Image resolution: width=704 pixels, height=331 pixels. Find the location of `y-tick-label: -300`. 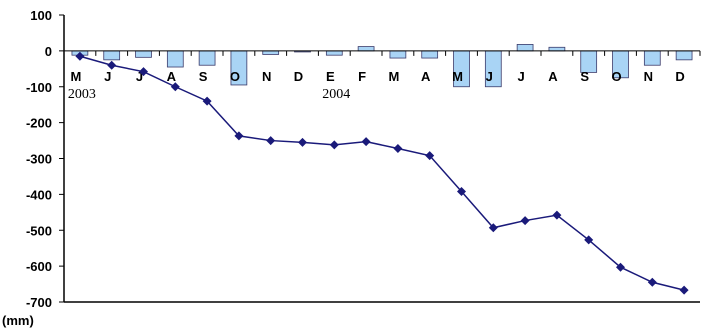

y-tick-label: -300 is located at coordinates (39, 159).